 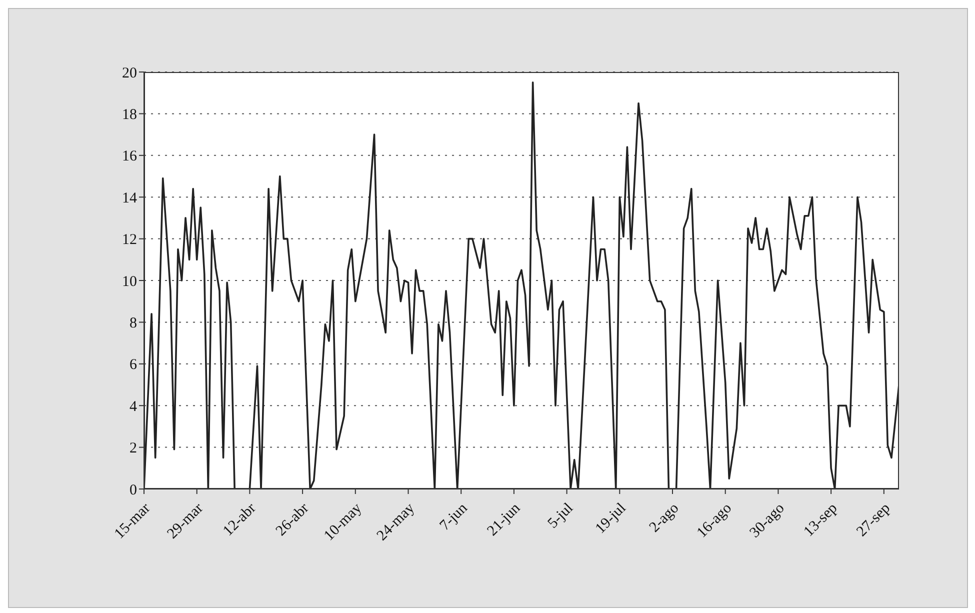 I want to click on y-tick-label: 14, so click(x=130, y=198).